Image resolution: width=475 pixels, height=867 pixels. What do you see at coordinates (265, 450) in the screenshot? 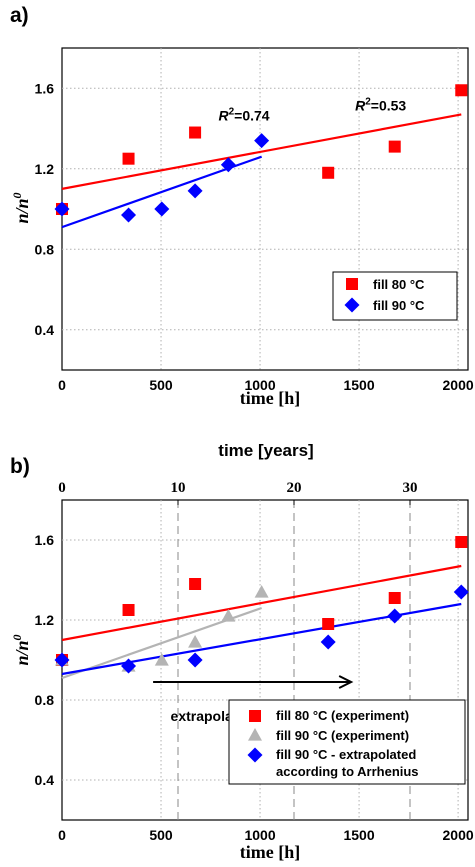
I see `panel-b-top-axis-title: time [years]` at bounding box center [265, 450].